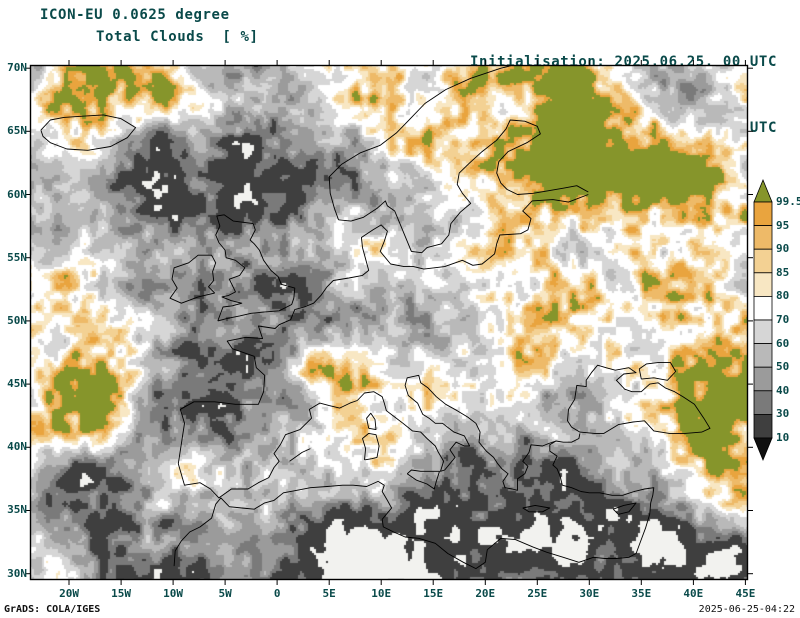  I want to click on legend-label: 60, so click(783, 343).